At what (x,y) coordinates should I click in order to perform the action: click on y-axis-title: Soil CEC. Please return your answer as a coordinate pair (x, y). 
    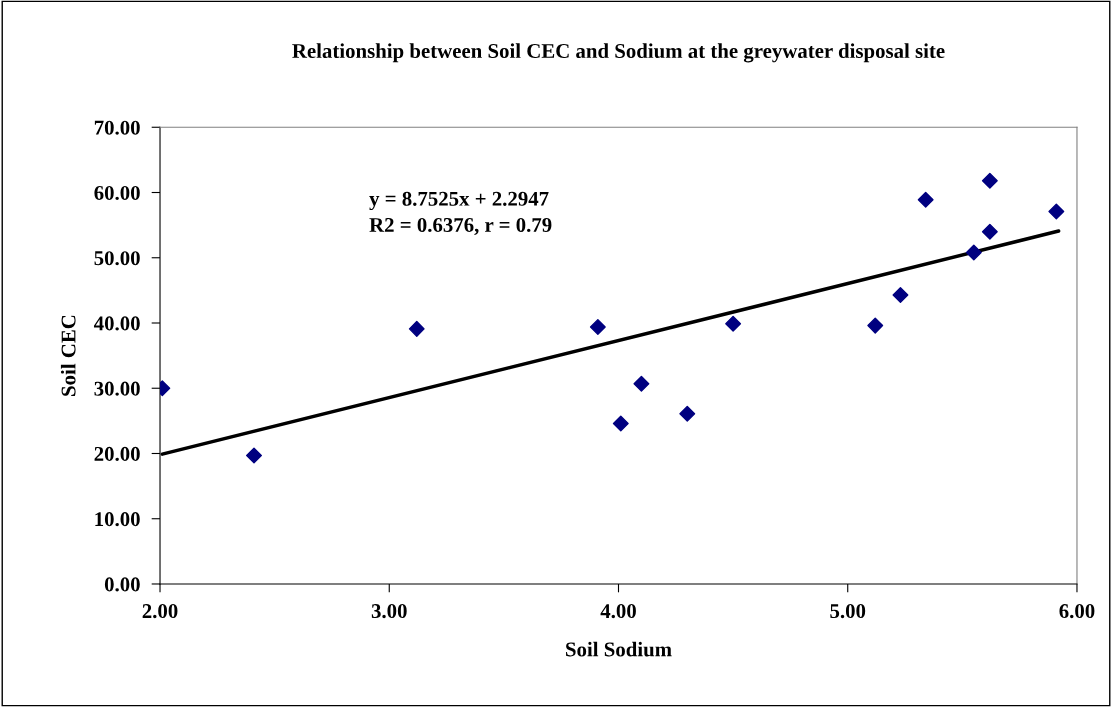
    Looking at the image, I should click on (68, 355).